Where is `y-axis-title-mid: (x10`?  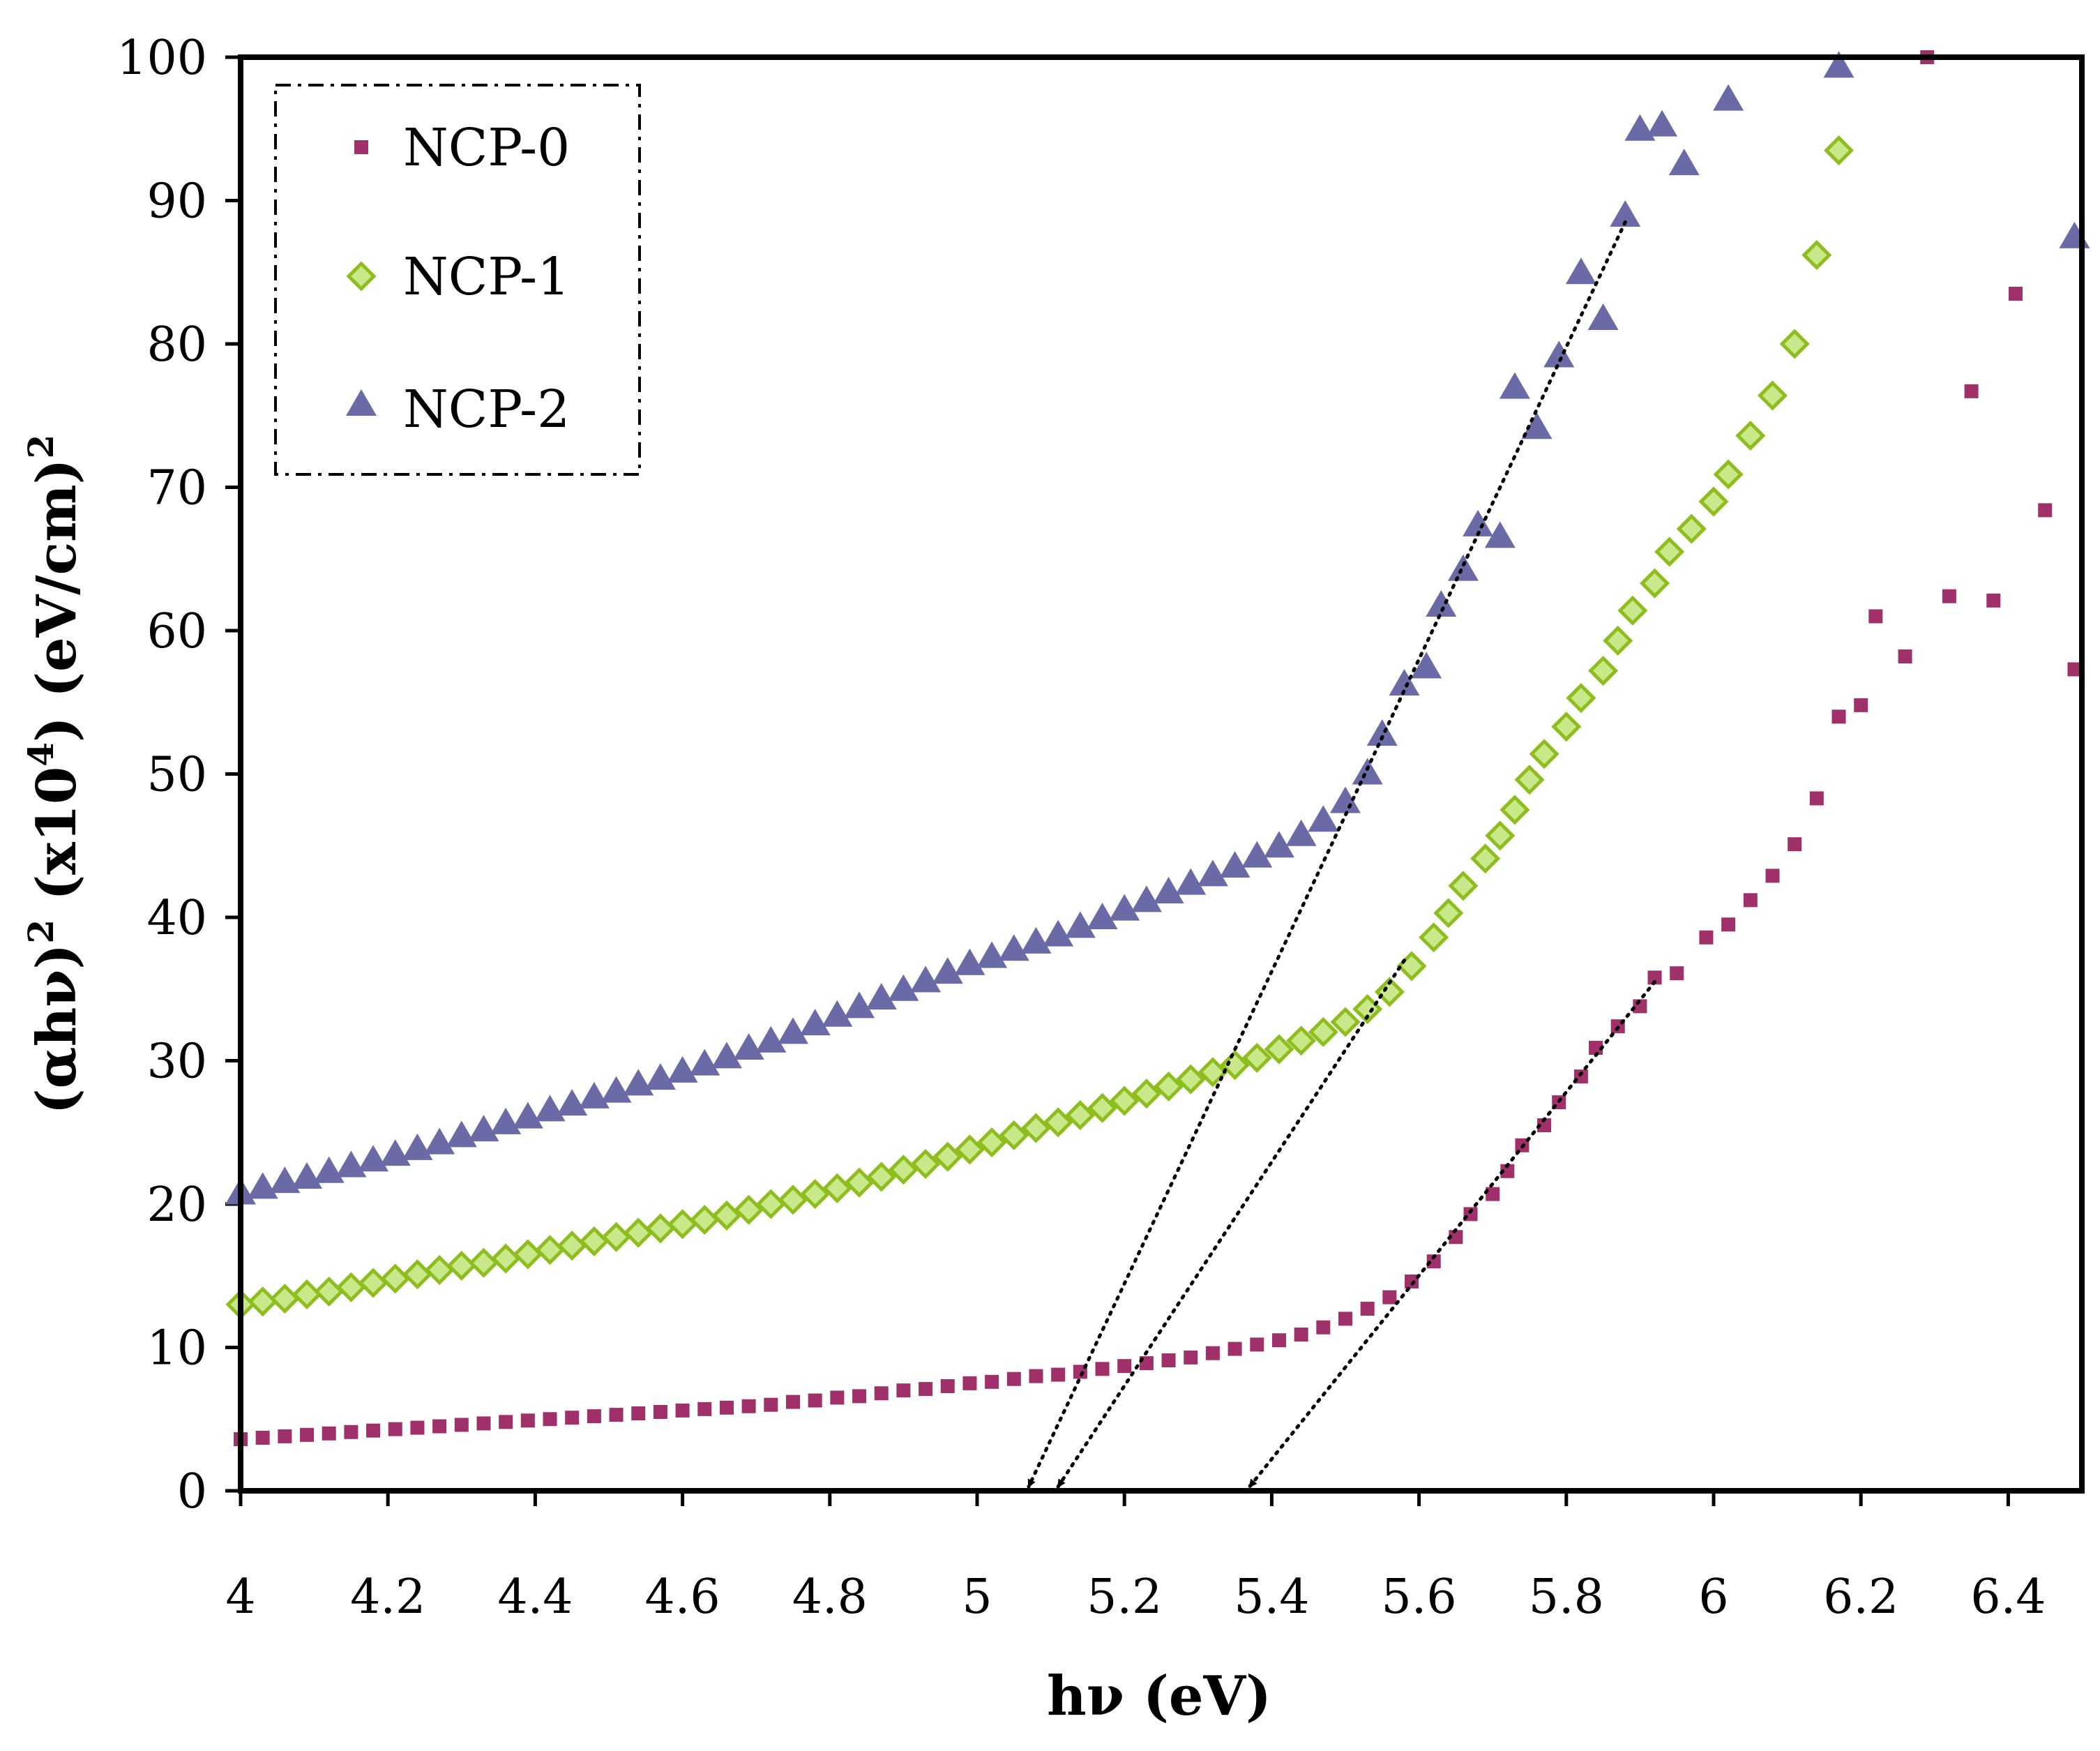 y-axis-title-mid: (x10 is located at coordinates (57, 843).